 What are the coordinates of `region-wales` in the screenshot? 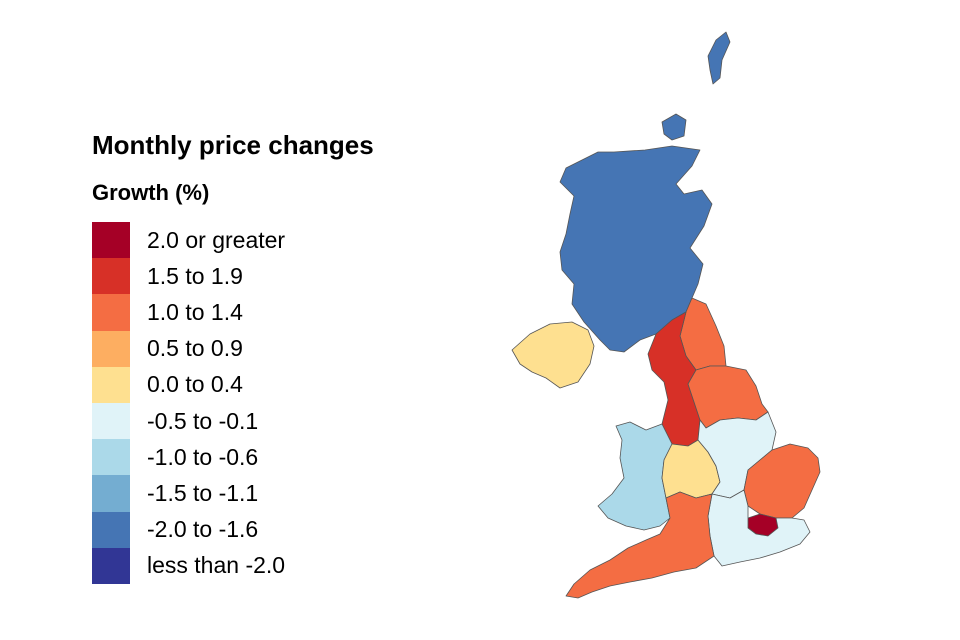 It's located at (635, 476).